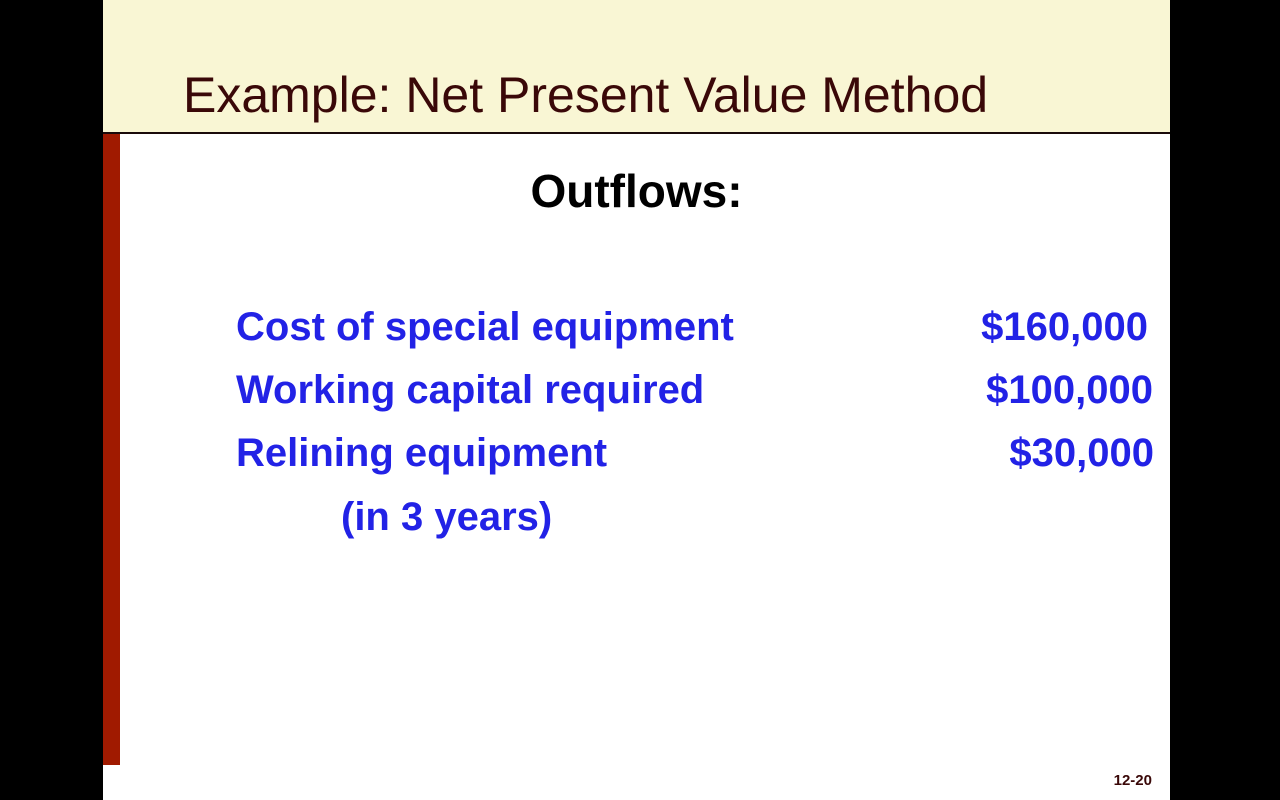  Describe the element at coordinates (422, 453) in the screenshot. I see `item-label: Relining equipment` at that location.